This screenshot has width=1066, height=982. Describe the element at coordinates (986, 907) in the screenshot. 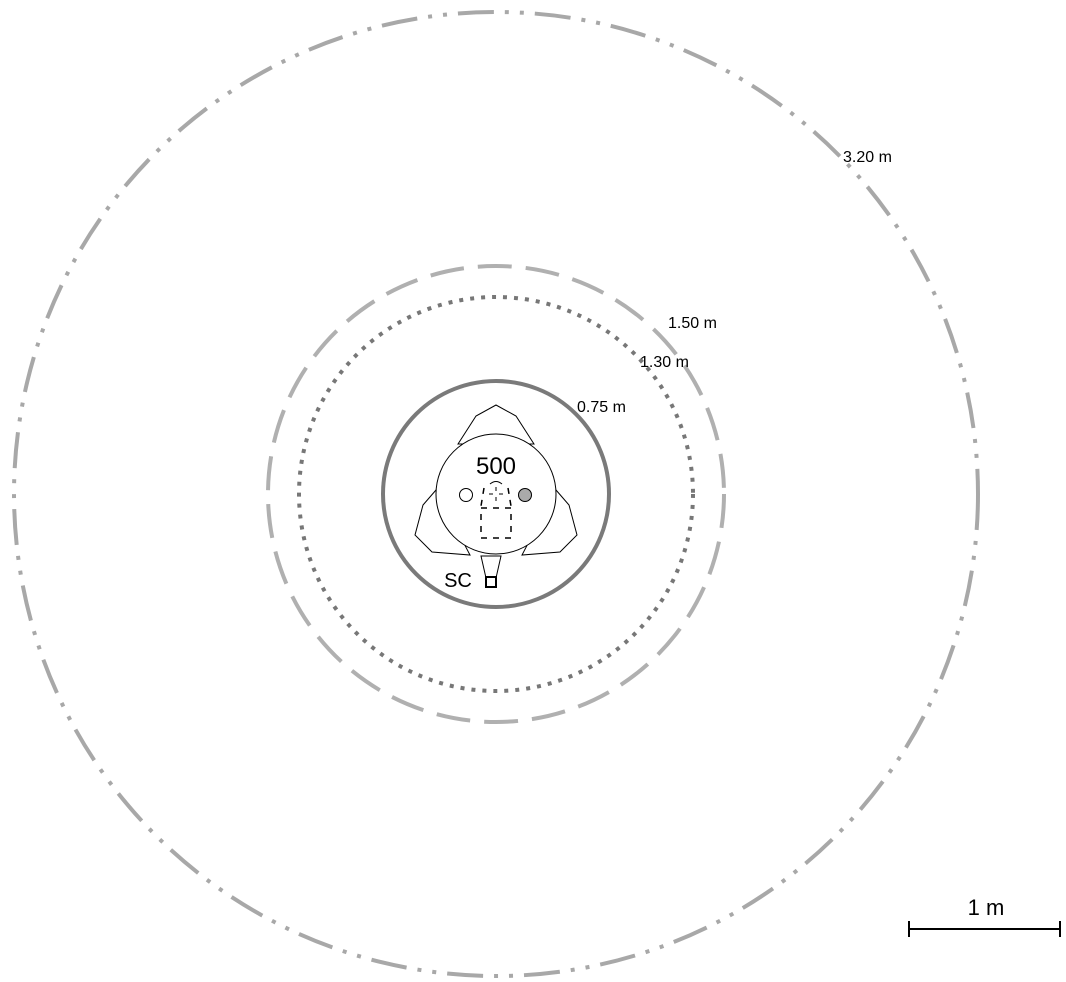

I see `scale-bar-label: 1 m` at that location.